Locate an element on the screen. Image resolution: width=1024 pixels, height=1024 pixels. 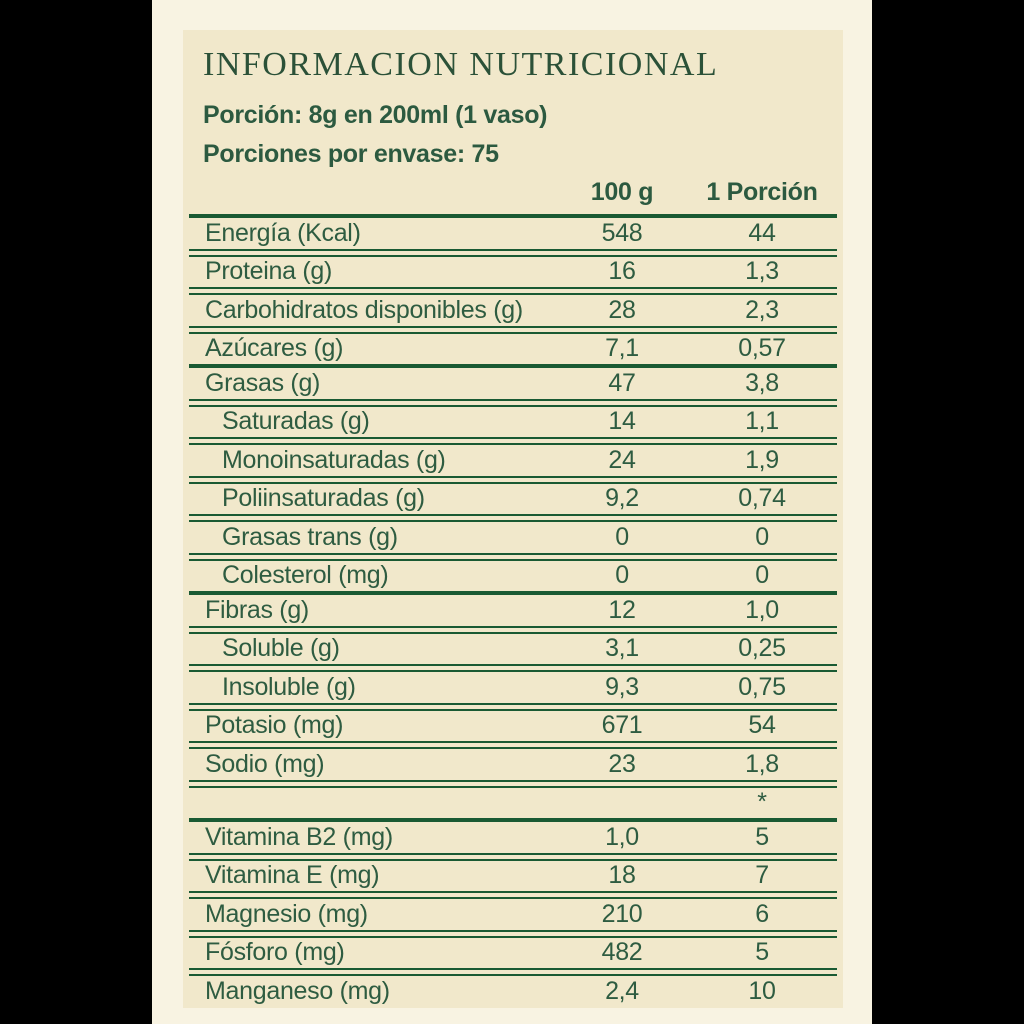
nutrient-name: Poliinsaturadas (g) is located at coordinates (323, 498).